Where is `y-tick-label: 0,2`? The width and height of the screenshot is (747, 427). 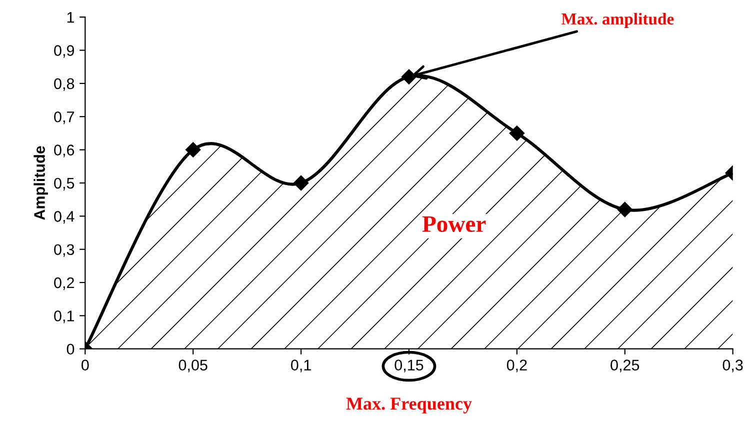
y-tick-label: 0,2 is located at coordinates (64, 283).